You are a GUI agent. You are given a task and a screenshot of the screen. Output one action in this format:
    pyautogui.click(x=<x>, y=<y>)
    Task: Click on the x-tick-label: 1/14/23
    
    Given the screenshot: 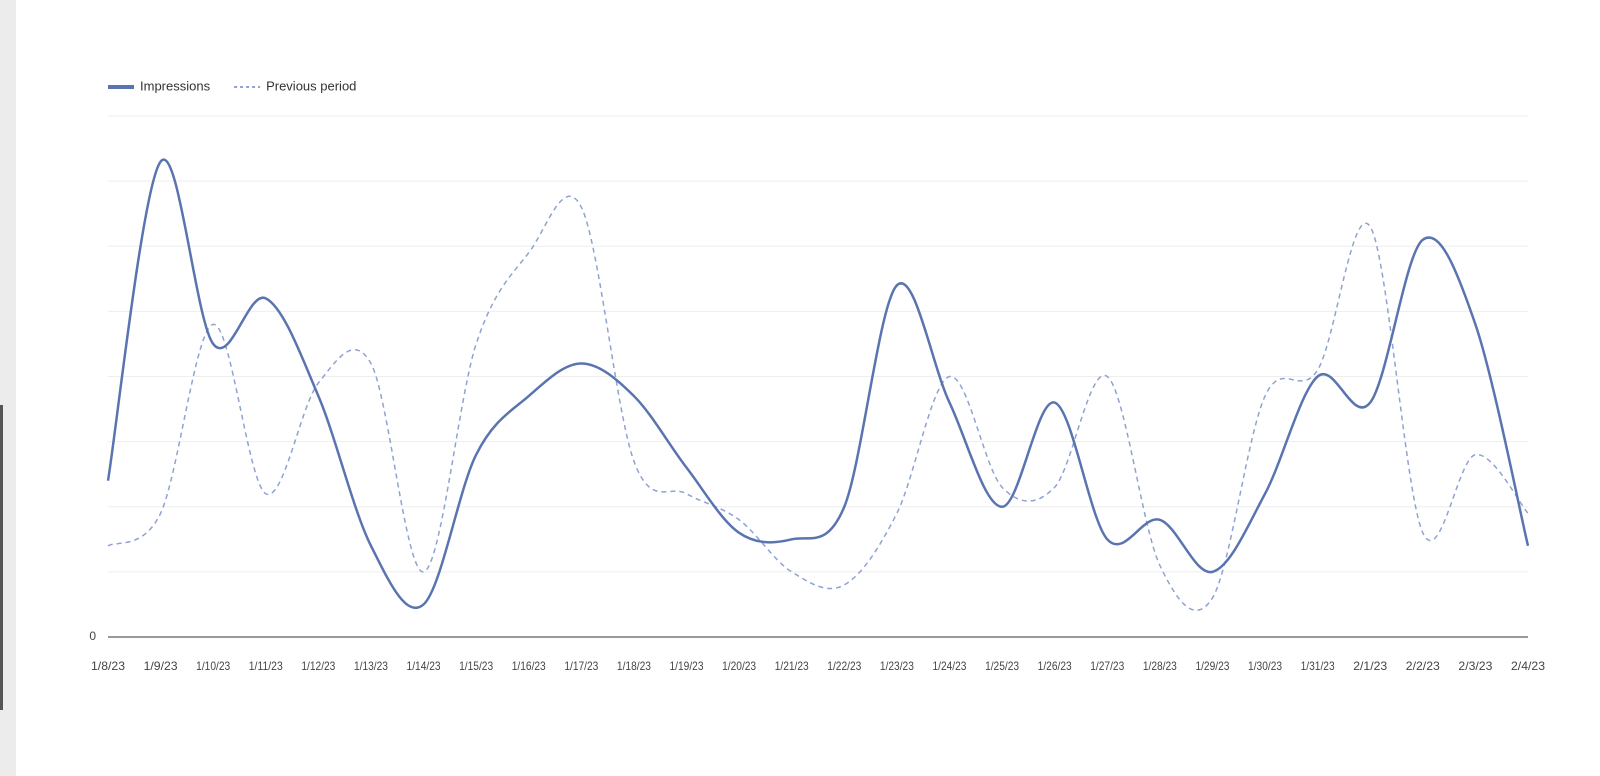 What is the action you would take?
    pyautogui.click(x=424, y=666)
    